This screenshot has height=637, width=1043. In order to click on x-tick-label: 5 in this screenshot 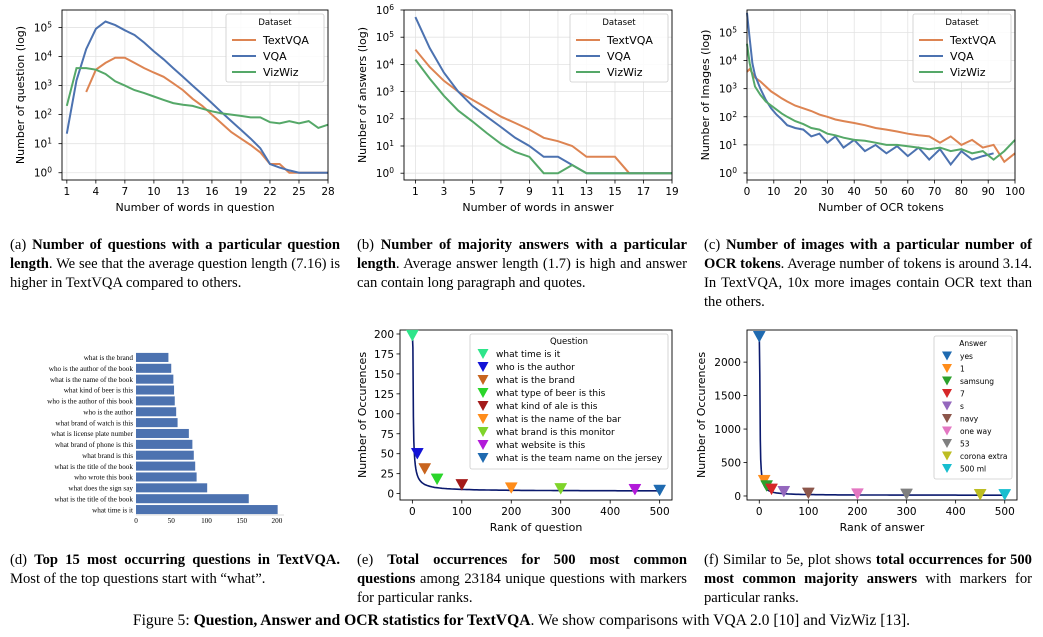, I will do `click(472, 192)`.